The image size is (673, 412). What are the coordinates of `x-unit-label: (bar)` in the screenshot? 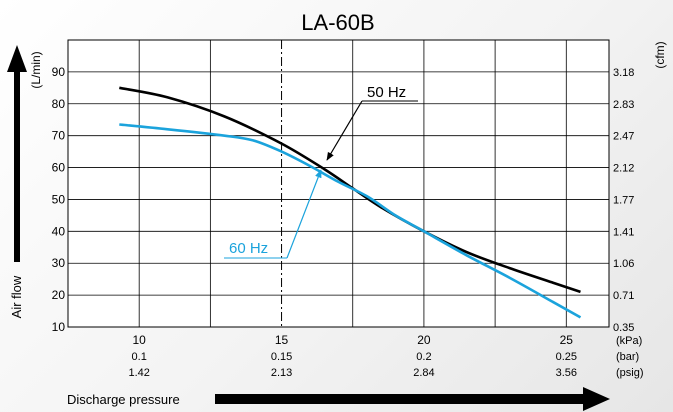 It's located at (627, 357).